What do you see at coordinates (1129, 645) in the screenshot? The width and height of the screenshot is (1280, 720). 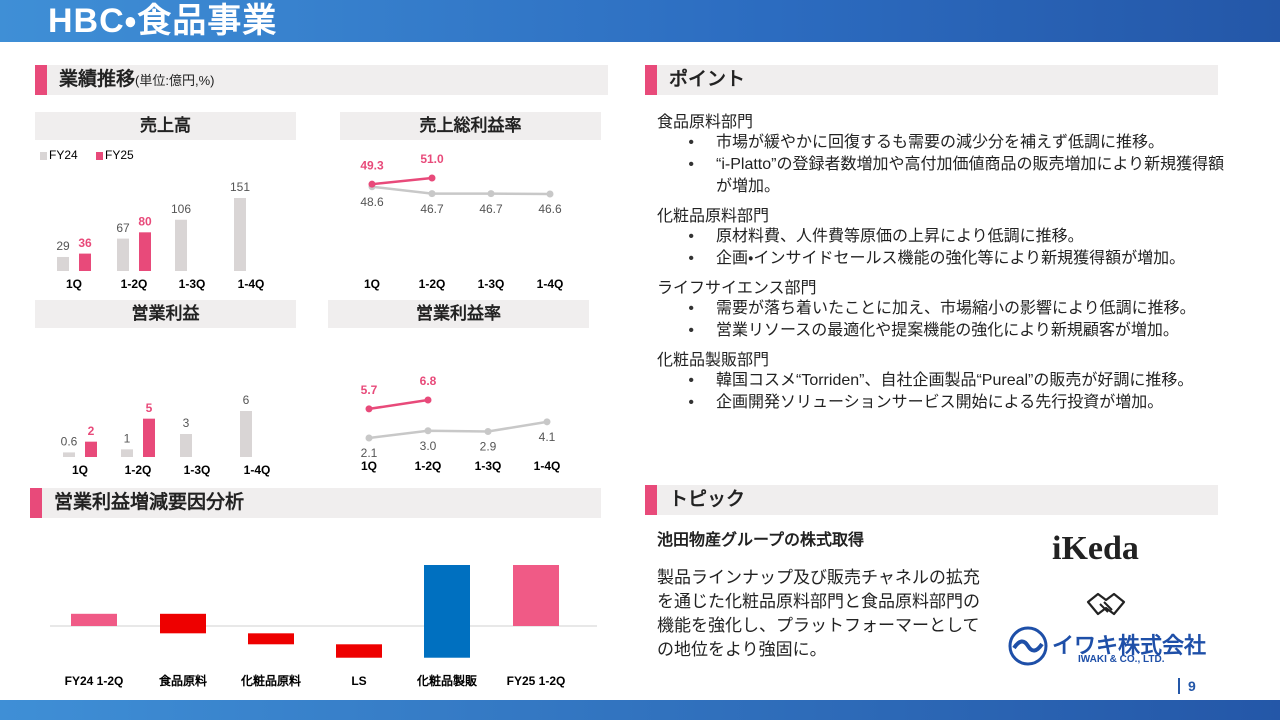 I see `logo-iwaki: イワキ株式会社` at bounding box center [1129, 645].